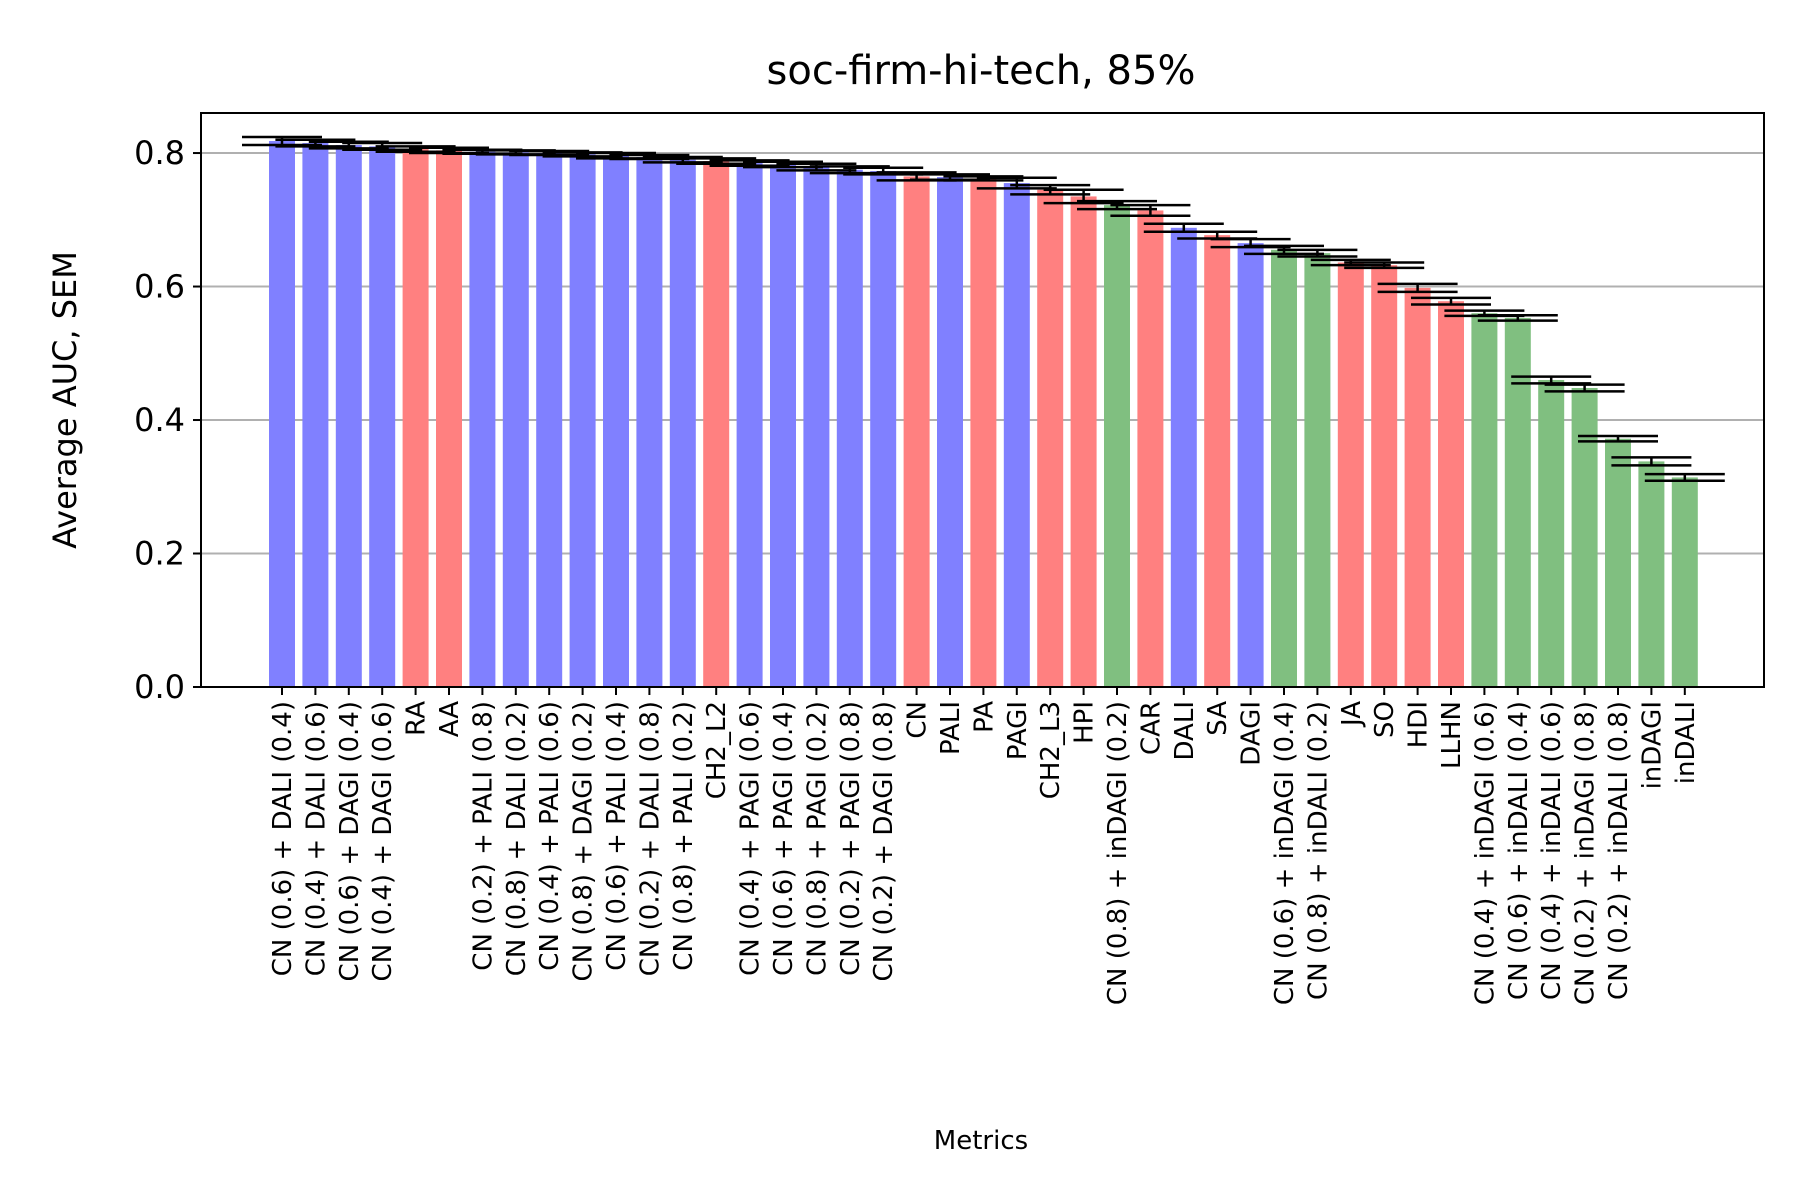 The image size is (1800, 1200). I want to click on y-axis-ticks: 0.0 0.2 0.4 0.6 0.8, so click(167, 420).